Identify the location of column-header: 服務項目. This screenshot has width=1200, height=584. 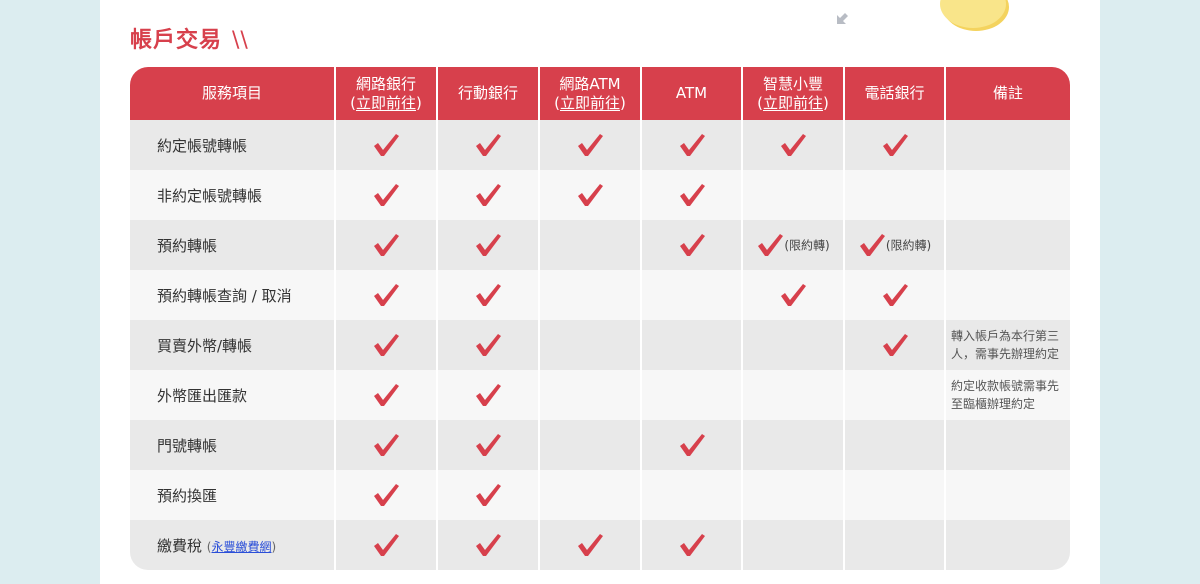
(233, 93).